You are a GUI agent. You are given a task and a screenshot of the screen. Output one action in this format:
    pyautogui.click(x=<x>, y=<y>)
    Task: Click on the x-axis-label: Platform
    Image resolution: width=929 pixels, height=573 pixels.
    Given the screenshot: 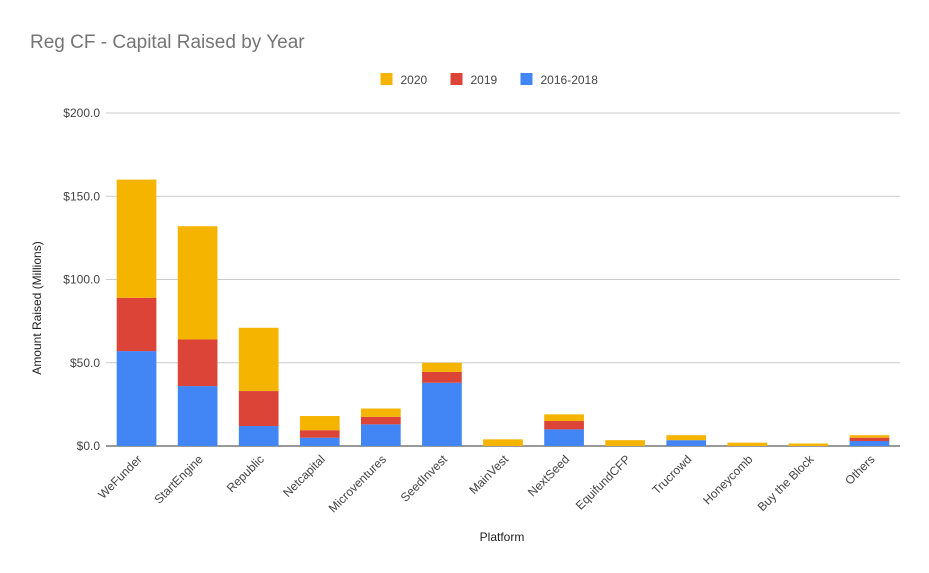 What is the action you would take?
    pyautogui.click(x=502, y=537)
    